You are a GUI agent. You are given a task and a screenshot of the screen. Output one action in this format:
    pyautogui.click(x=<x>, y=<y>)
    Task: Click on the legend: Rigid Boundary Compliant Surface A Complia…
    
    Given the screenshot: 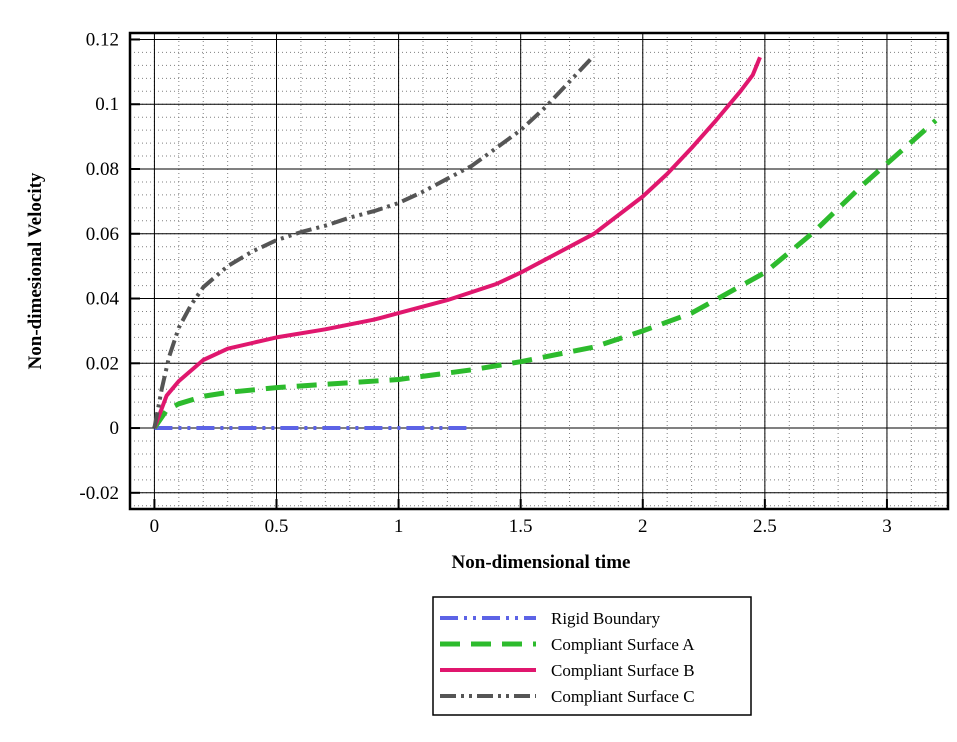 What is the action you would take?
    pyautogui.click(x=592, y=656)
    